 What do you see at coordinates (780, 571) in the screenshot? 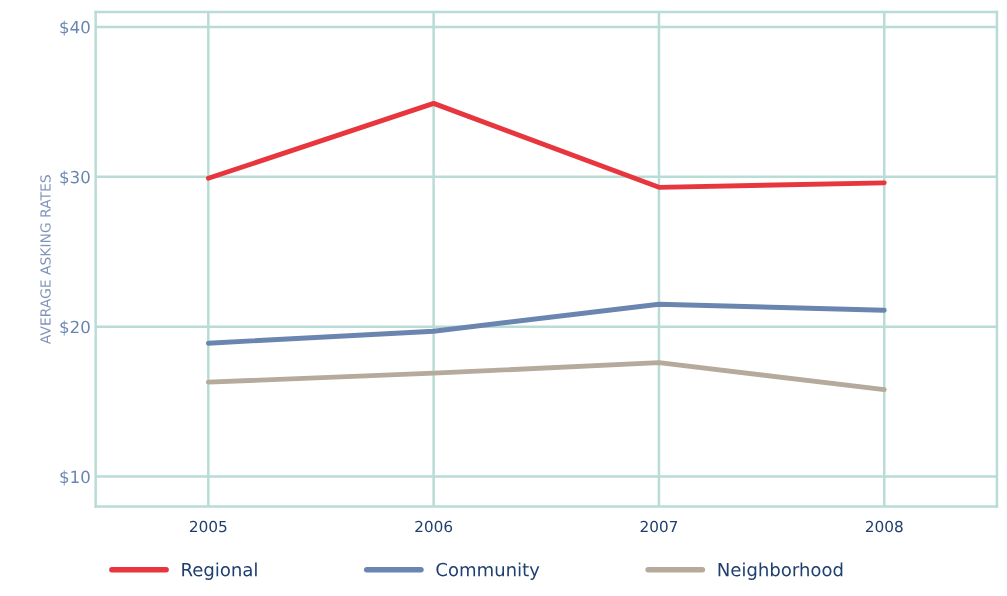
I see `legend-label: Neighborhood` at bounding box center [780, 571].